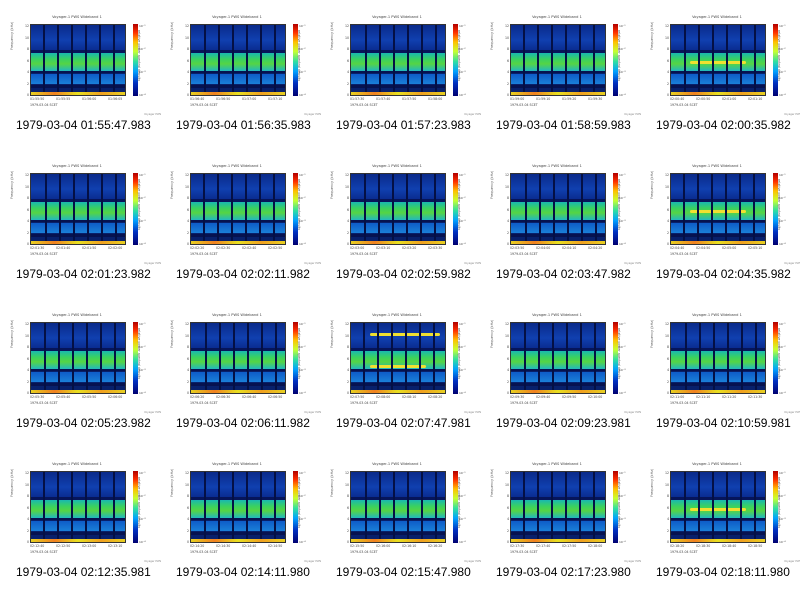  What do you see at coordinates (723, 423) in the screenshot?
I see `timestamp-caption: 1979-03-04 02:10:59.981` at bounding box center [723, 423].